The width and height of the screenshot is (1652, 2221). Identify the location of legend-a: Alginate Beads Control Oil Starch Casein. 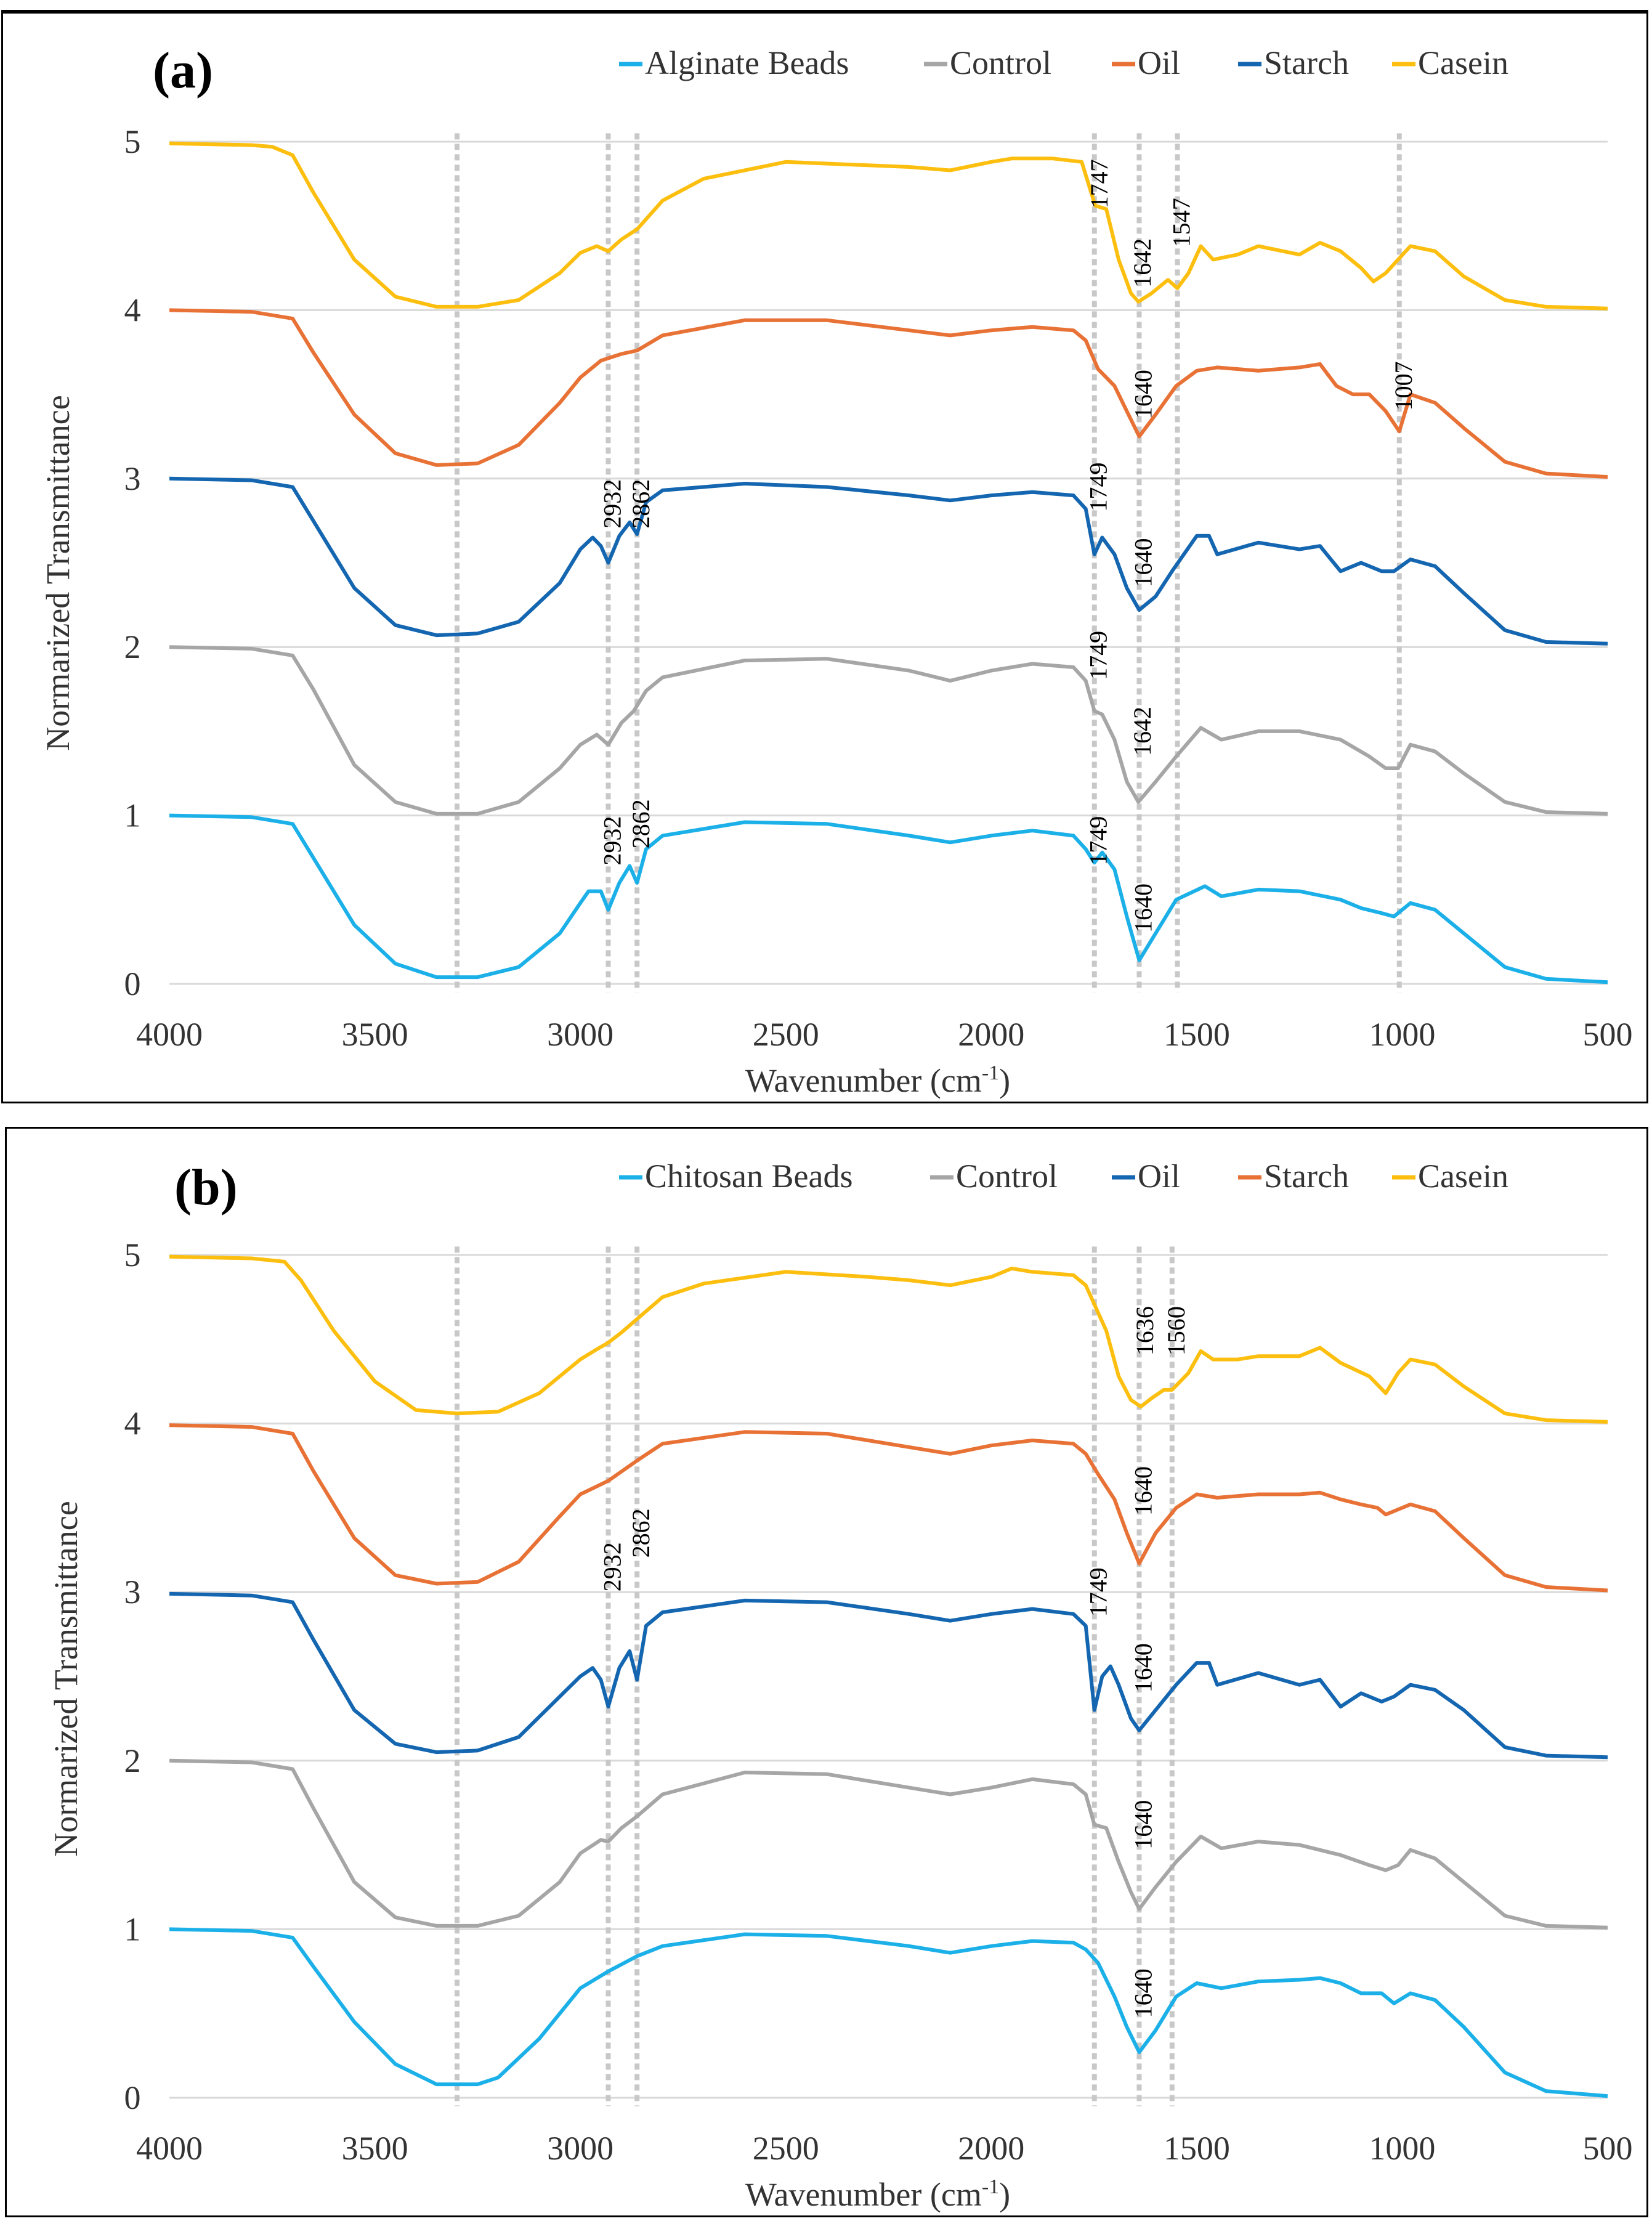
(1063, 63).